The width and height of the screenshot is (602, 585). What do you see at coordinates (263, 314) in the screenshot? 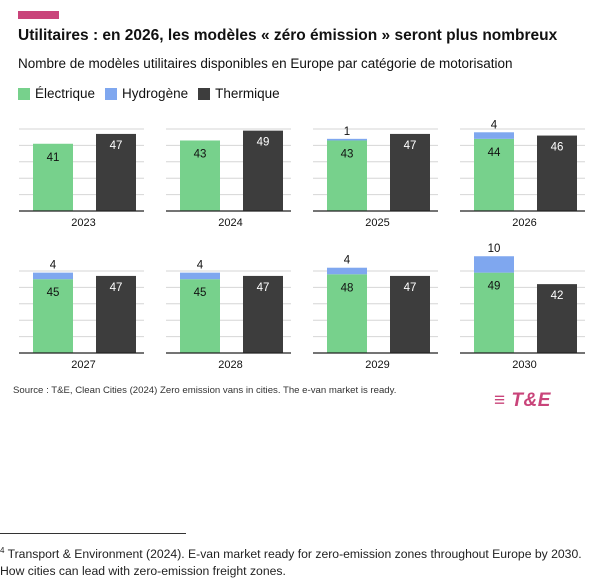
I see `bar-thermique-2028` at bounding box center [263, 314].